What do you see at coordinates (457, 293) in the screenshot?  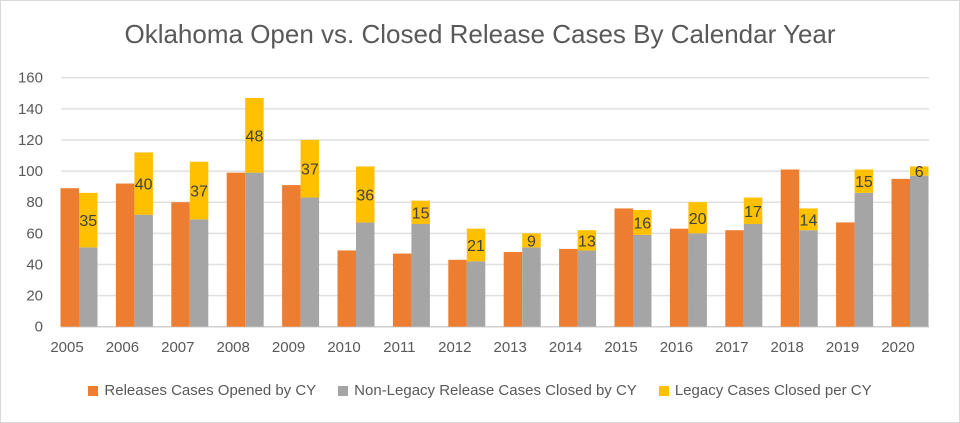 I see `bar-opened-2012` at bounding box center [457, 293].